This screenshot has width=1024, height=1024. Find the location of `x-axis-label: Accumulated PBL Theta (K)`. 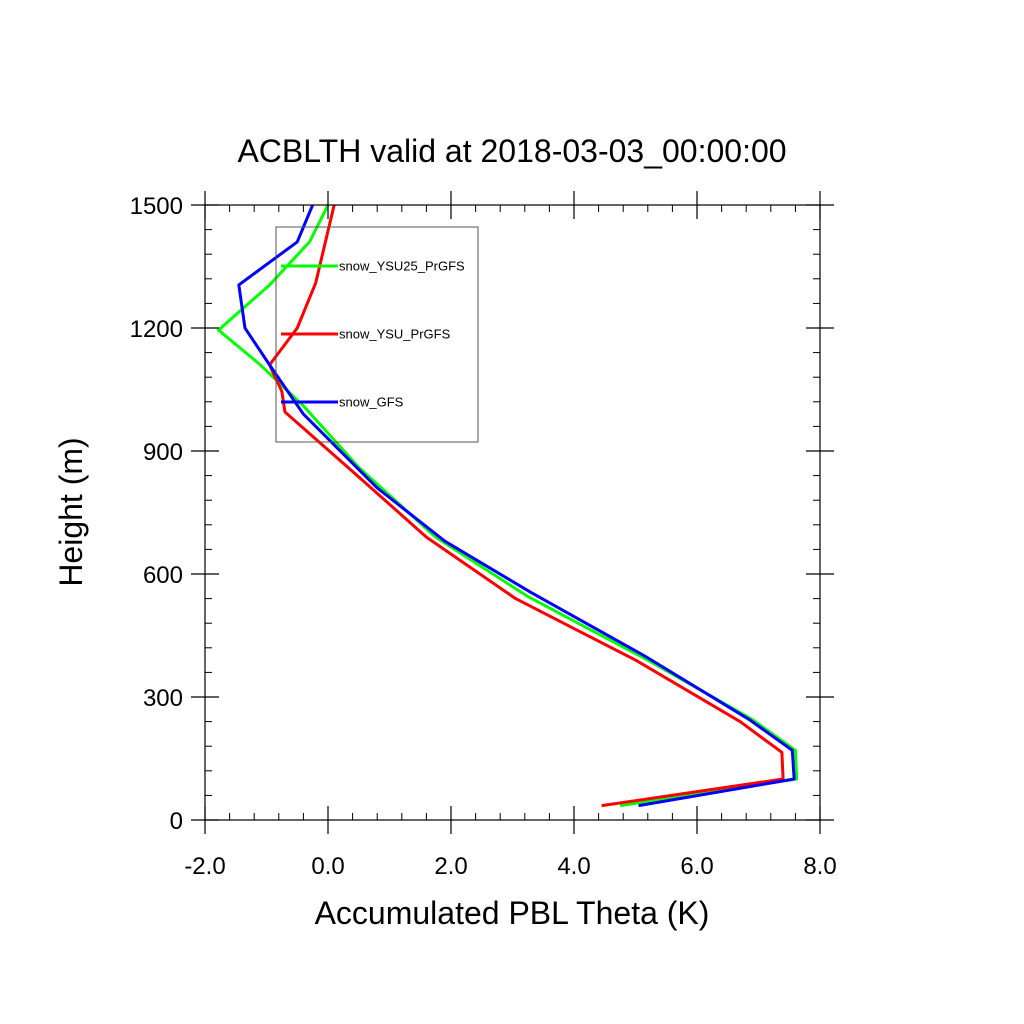

x-axis-label: Accumulated PBL Theta (K) is located at coordinates (512, 913).